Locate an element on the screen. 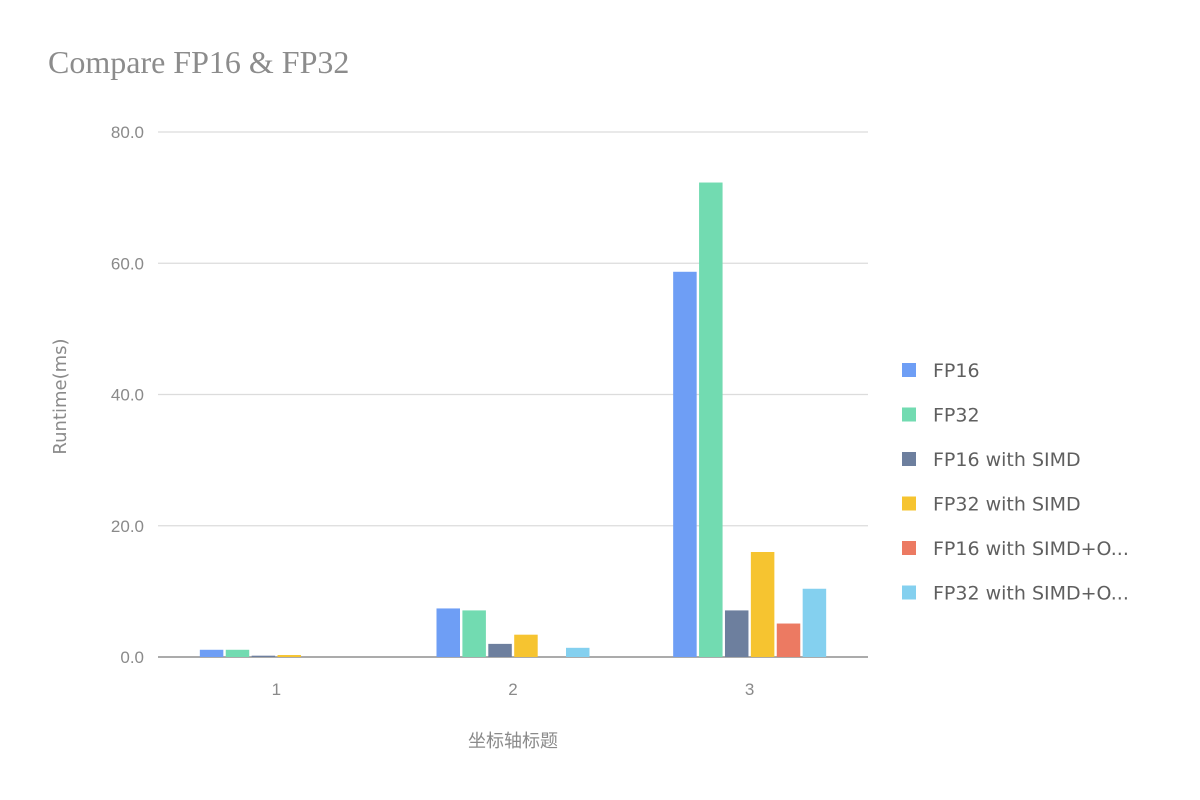  legend-label: FP16 with SIMD is located at coordinates (1007, 460).